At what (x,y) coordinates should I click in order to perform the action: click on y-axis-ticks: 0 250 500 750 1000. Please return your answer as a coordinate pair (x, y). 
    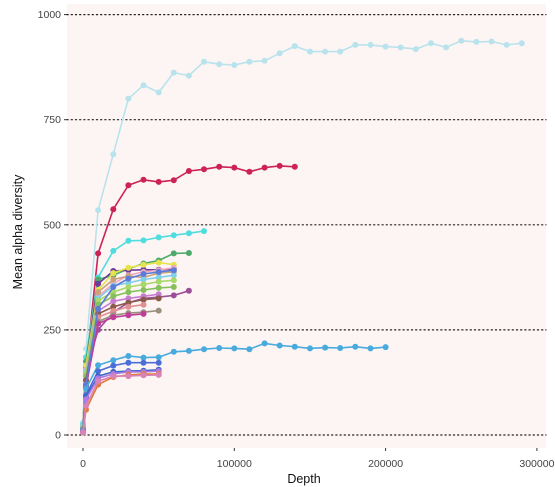
    Looking at the image, I should click on (52, 225).